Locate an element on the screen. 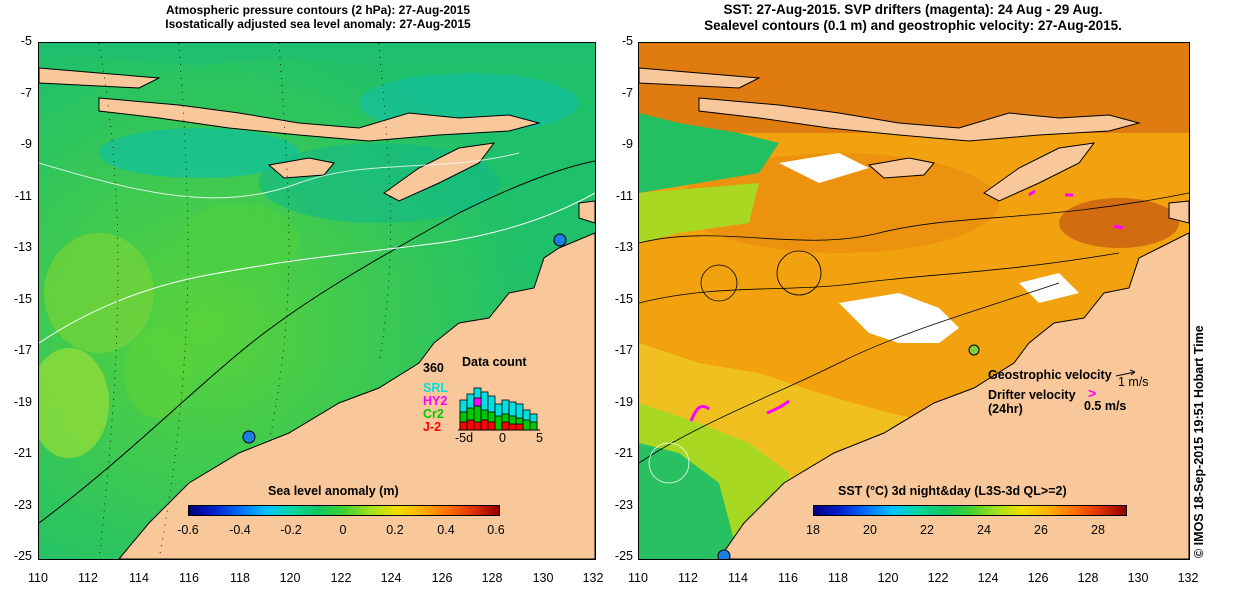 This screenshot has width=1250, height=590. sla-colorbar-tick: 0.2 is located at coordinates (395, 530).